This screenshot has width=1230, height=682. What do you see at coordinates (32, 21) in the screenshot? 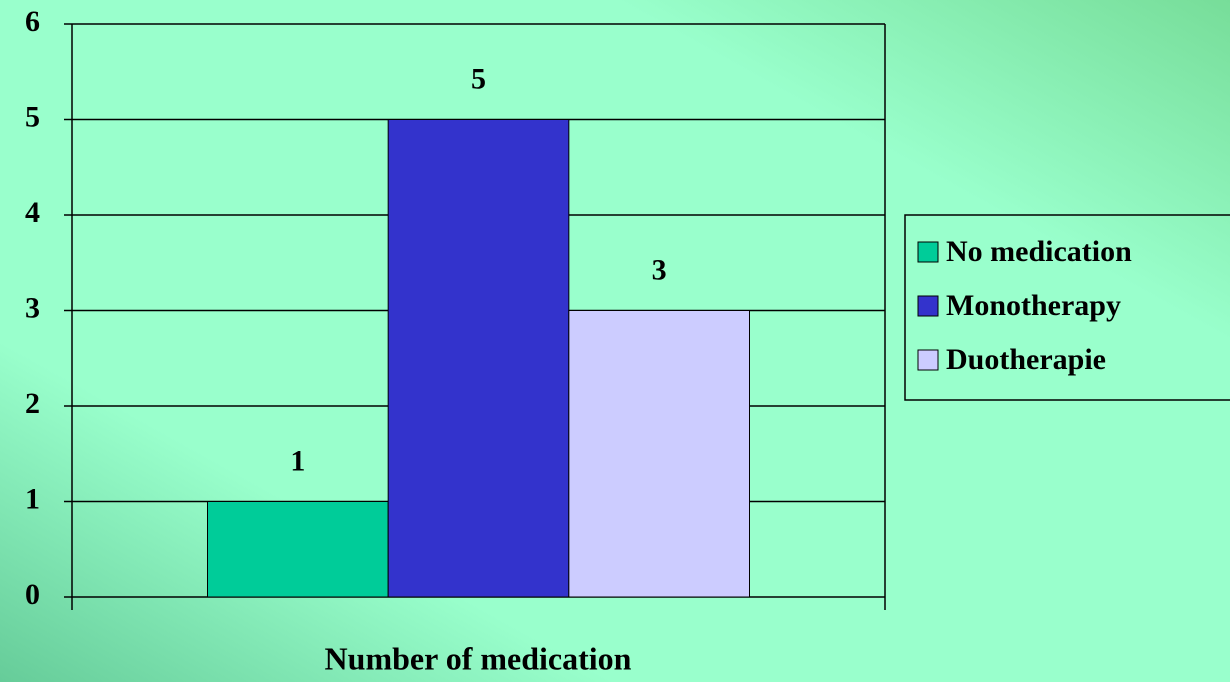
I see `y-tick-label: 6` at bounding box center [32, 21].